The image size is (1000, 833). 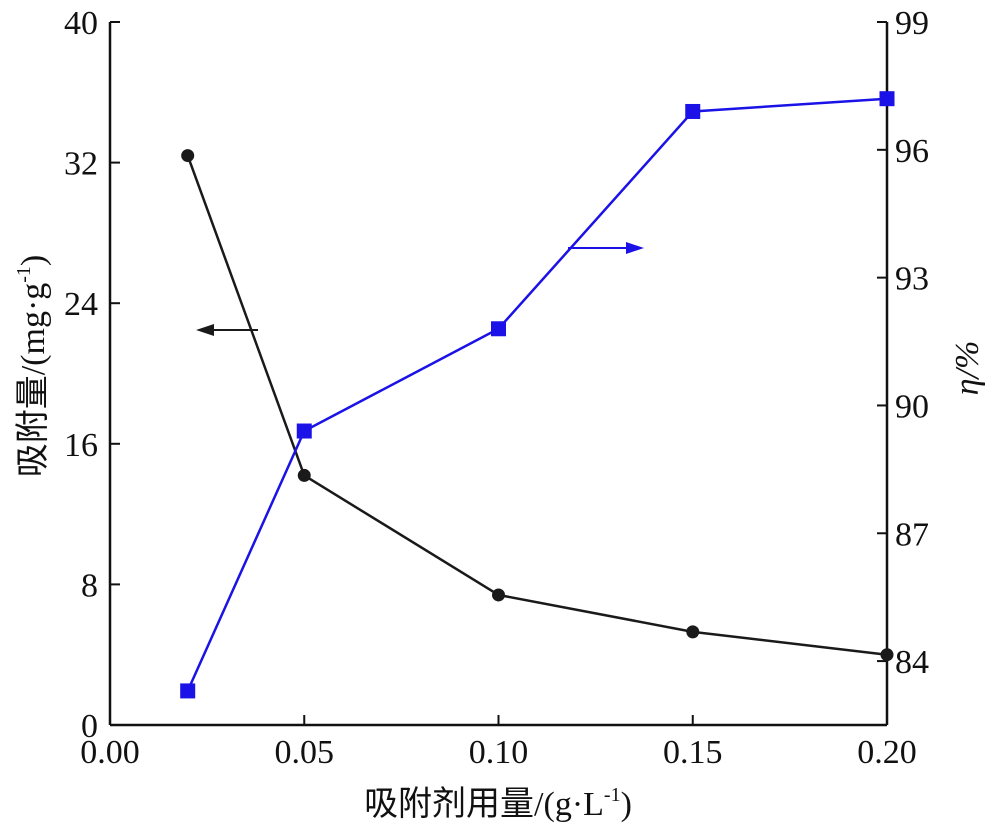 What do you see at coordinates (205, 330) in the screenshot?
I see `left-axis-arrowhead` at bounding box center [205, 330].